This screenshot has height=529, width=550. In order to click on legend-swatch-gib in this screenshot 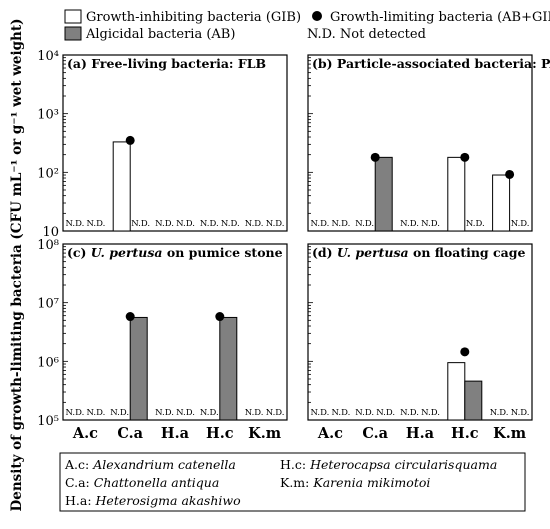, I will do `click(73, 16)`.